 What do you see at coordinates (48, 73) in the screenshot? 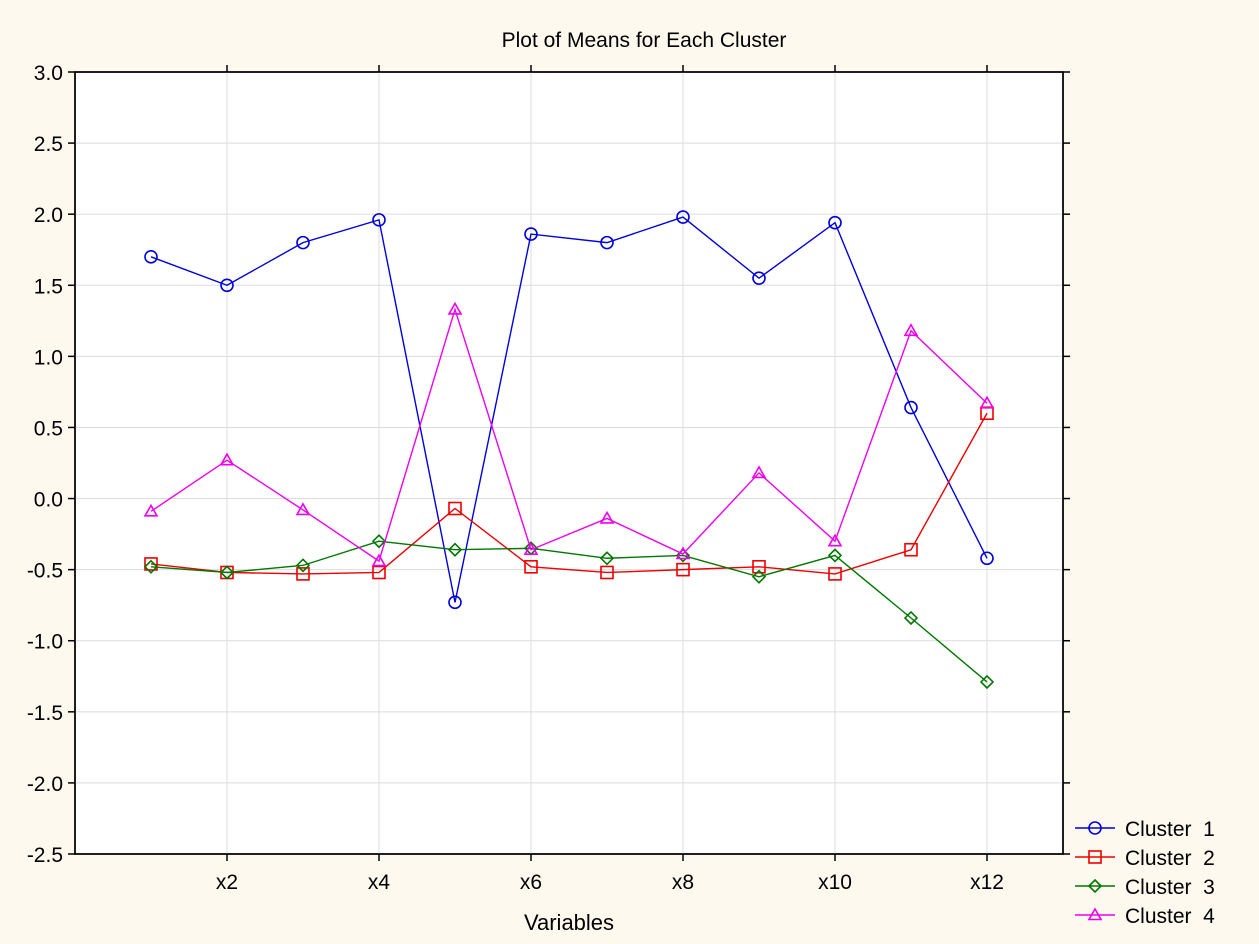
I see `y-tick-label: 3.0` at bounding box center [48, 73].